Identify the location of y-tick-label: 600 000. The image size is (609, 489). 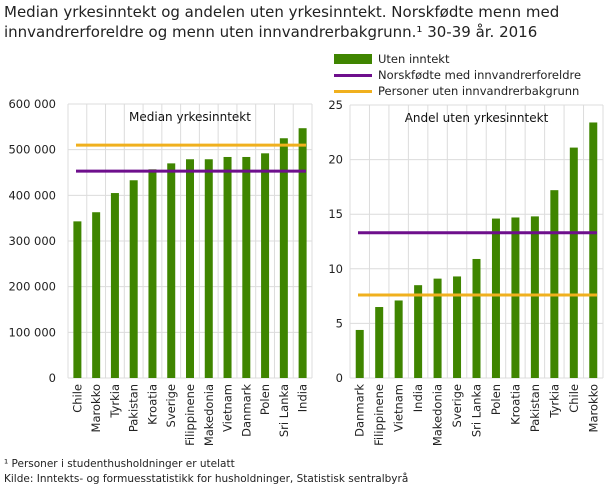
(32, 104).